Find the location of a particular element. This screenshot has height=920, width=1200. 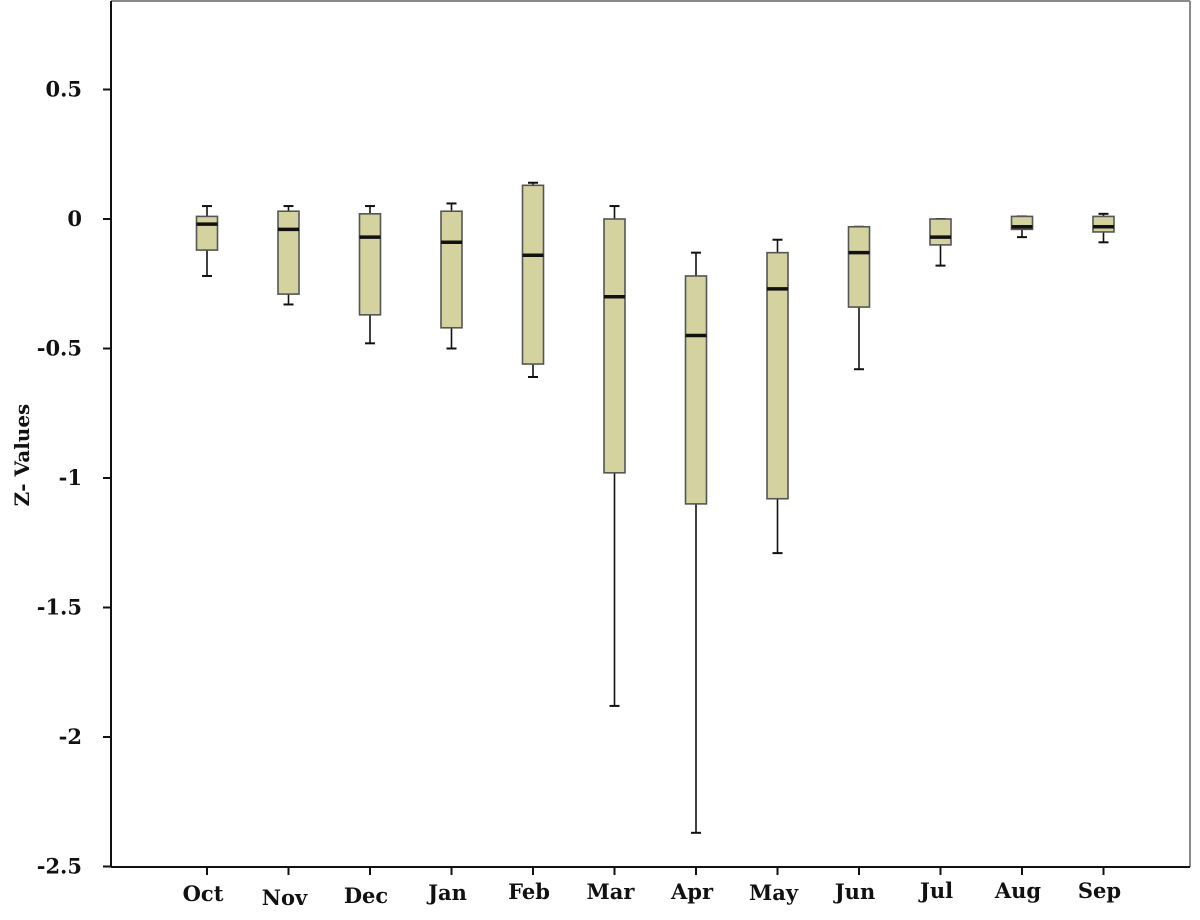

x-tick-label: Mar is located at coordinates (611, 891).